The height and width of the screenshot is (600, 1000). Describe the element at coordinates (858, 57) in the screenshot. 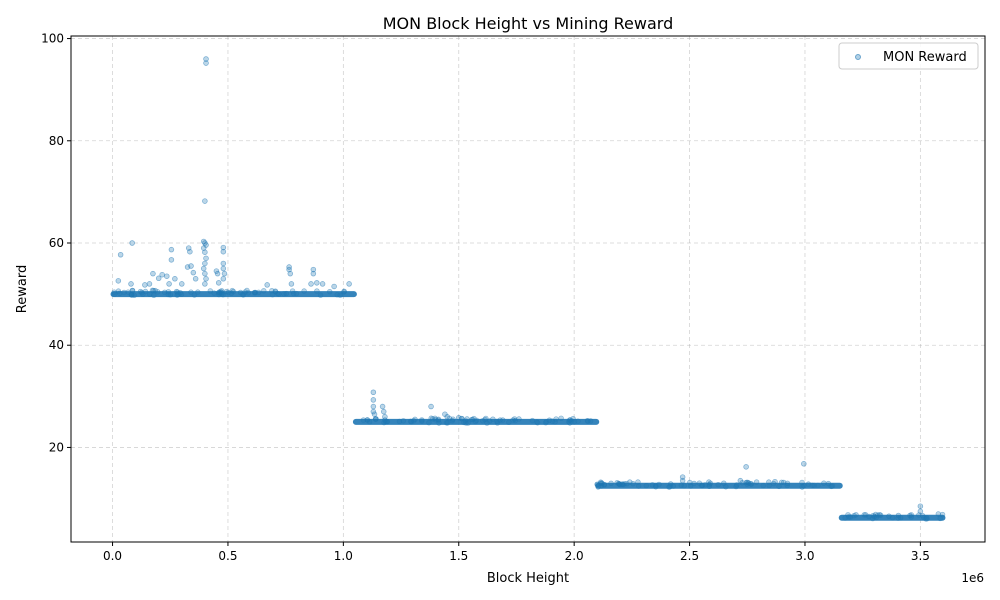

I see `legend-marker` at that location.